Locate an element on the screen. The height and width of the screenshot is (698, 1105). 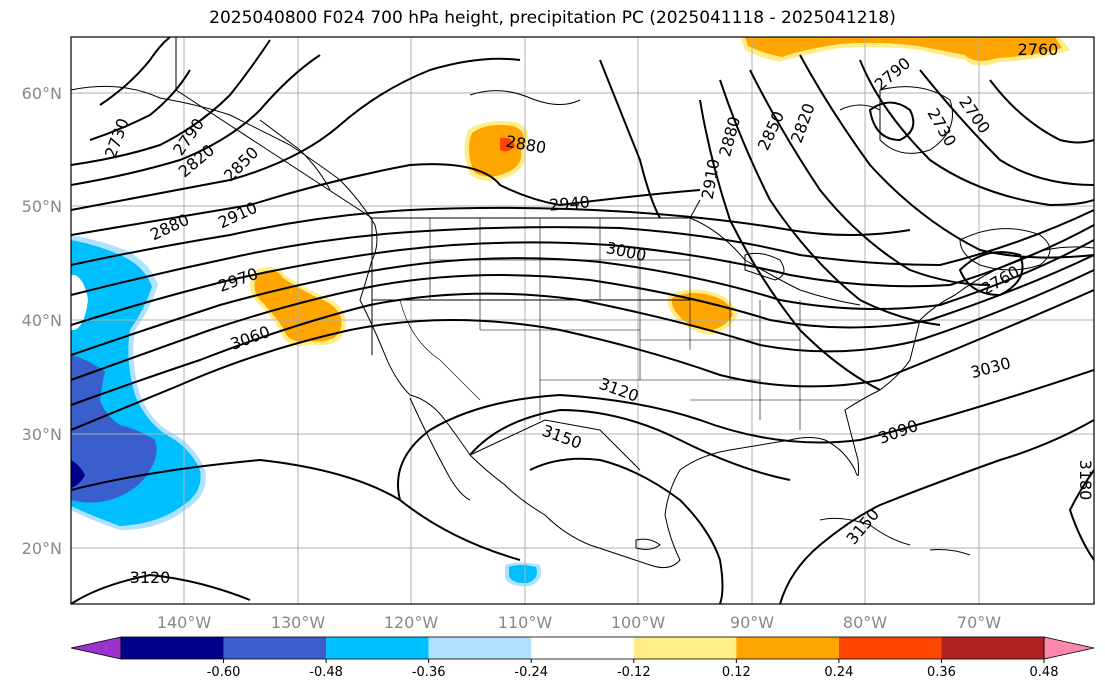
lat-label: 50°N is located at coordinates (42, 206).